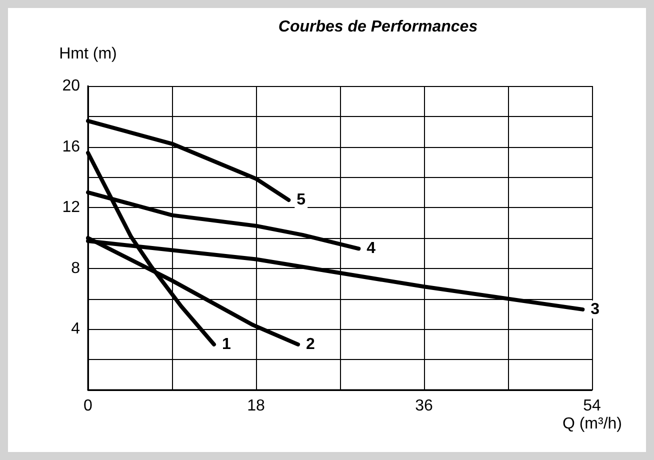 Image resolution: width=654 pixels, height=460 pixels. I want to click on y-tick-label: 20, so click(71, 86).